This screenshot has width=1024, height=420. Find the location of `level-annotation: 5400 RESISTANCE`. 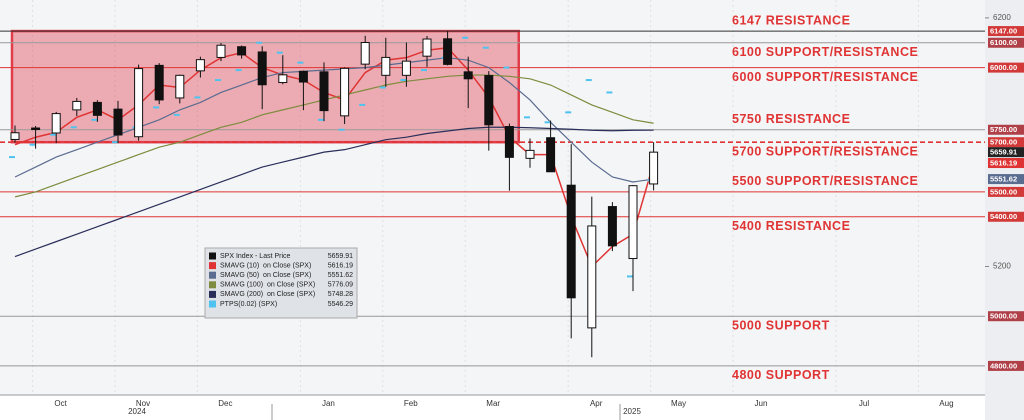

level-annotation: 5400 RESISTANCE is located at coordinates (791, 226).